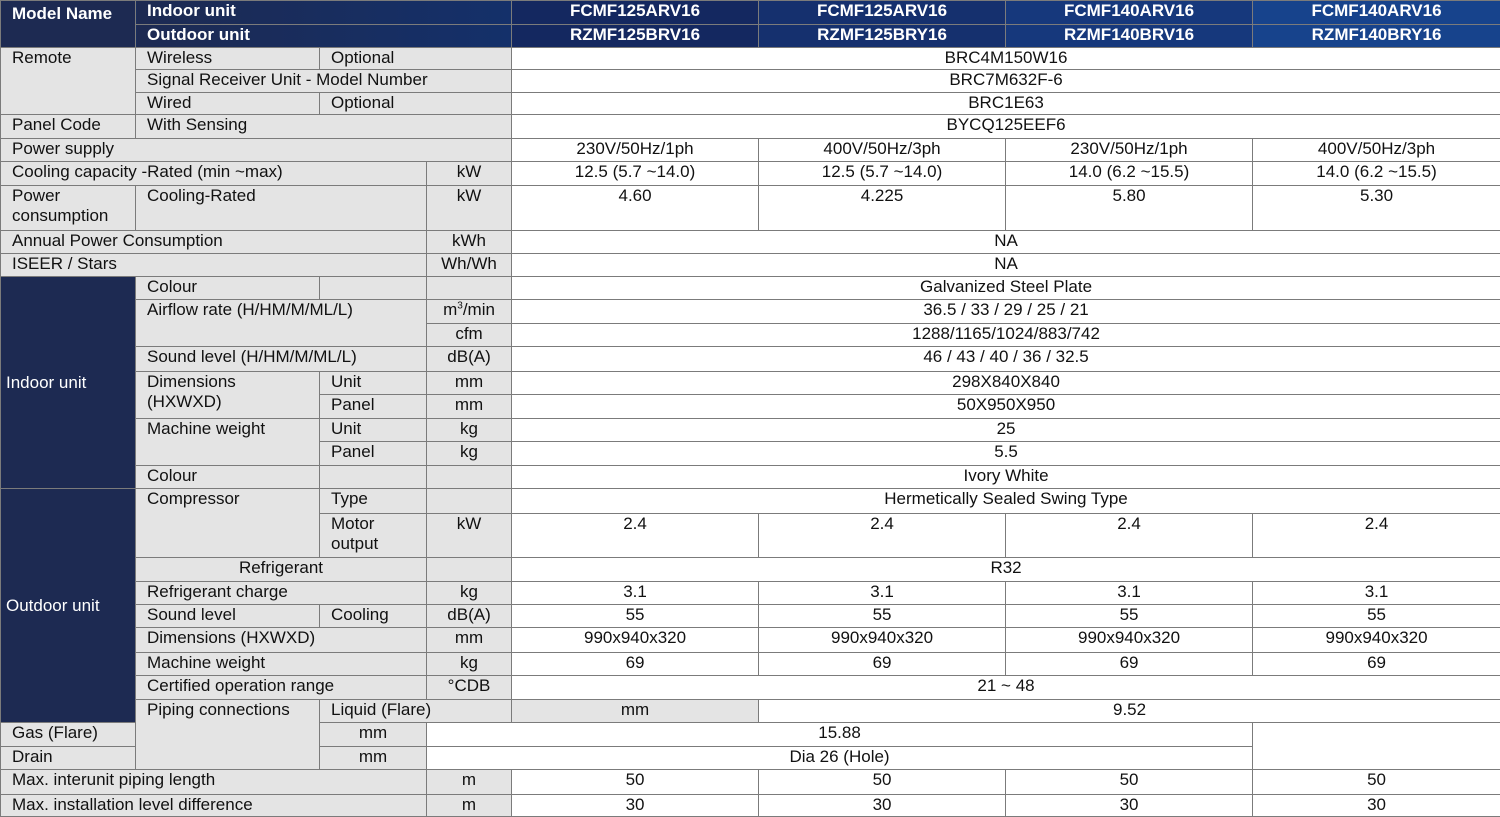 The image size is (1500, 817). I want to click on row-airflow-cfm: cfm 1288/1165/1024/883/742, so click(750, 335).